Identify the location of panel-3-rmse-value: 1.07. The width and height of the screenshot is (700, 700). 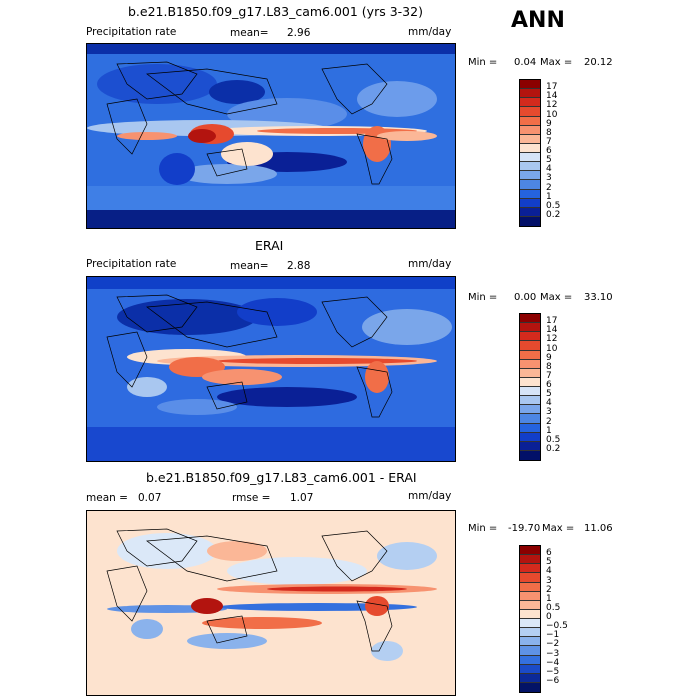
(302, 498).